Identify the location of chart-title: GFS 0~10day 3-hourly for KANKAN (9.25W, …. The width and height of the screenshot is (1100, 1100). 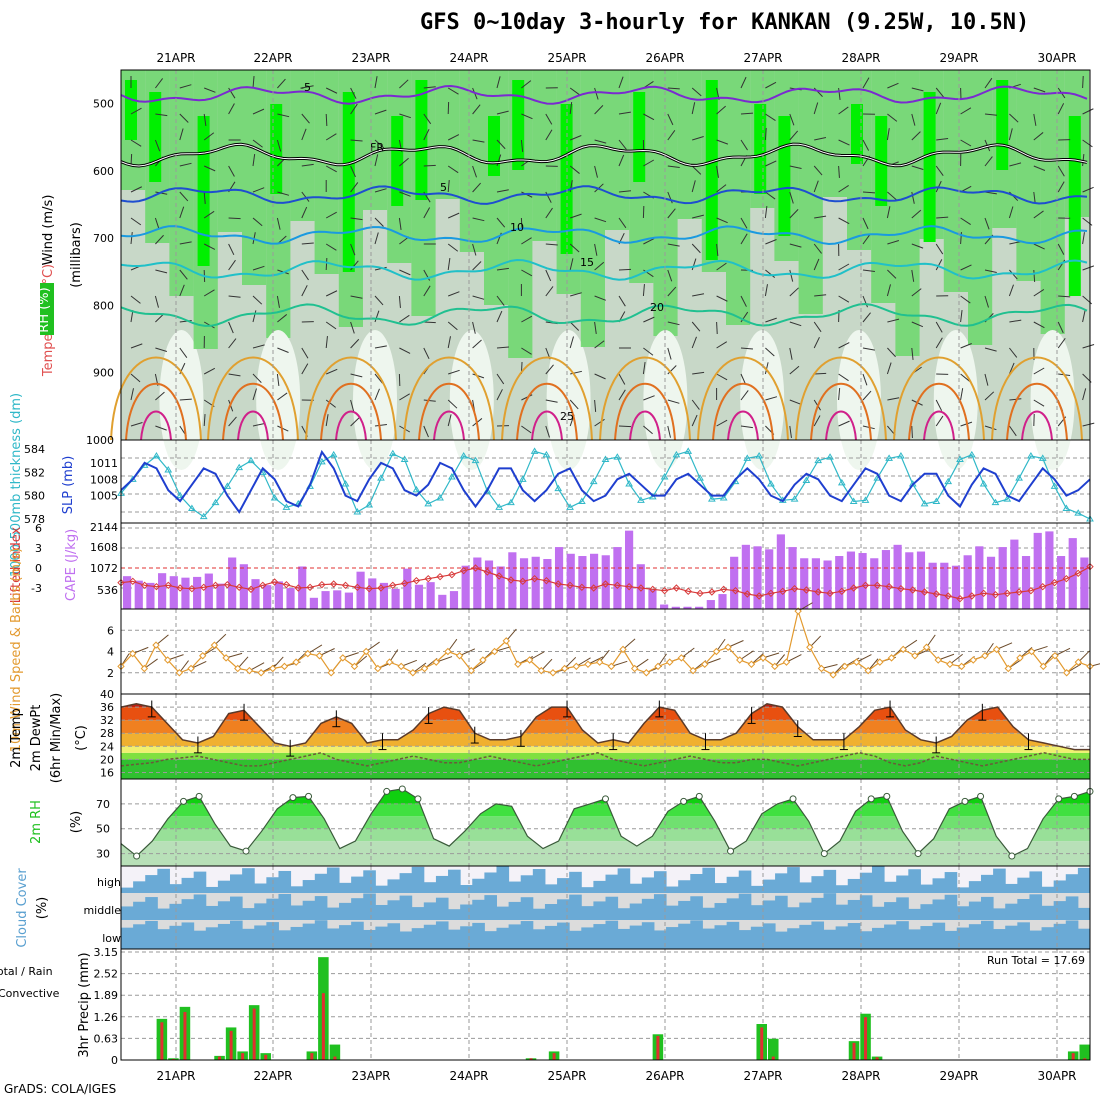
(725, 22).